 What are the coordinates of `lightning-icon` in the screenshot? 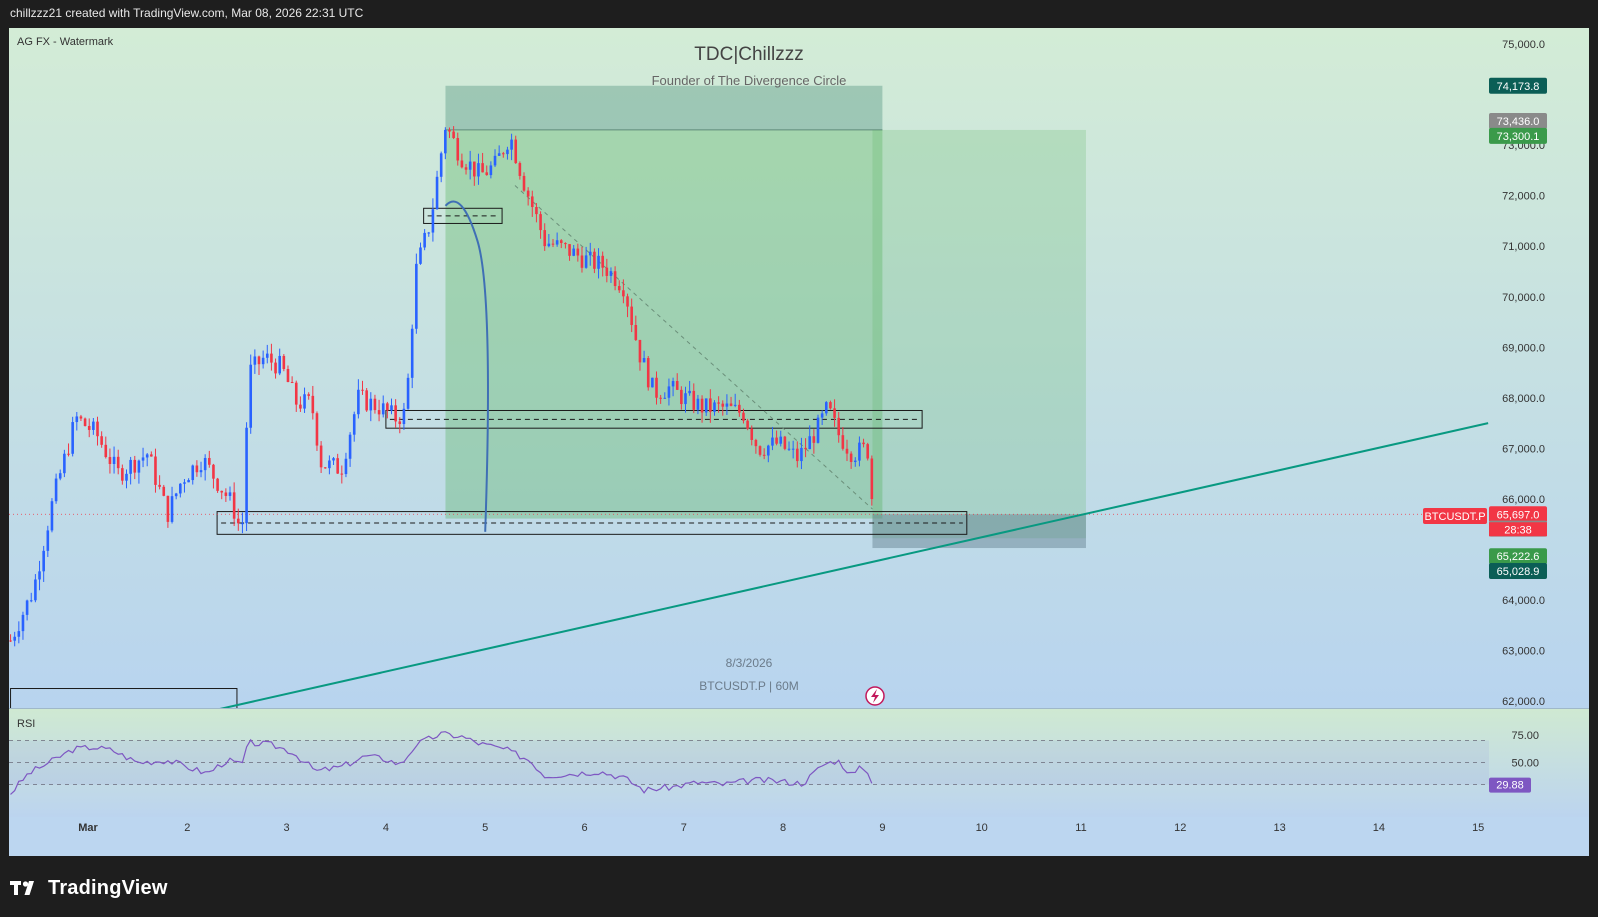 It's located at (875, 696).